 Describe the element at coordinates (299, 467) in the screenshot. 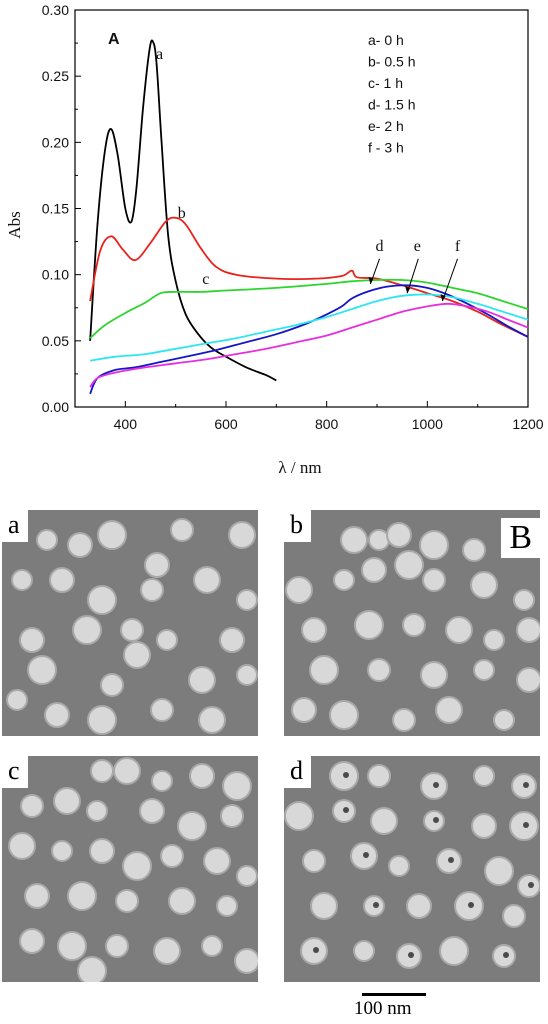

I see `x-axis-label: λ / nm` at that location.